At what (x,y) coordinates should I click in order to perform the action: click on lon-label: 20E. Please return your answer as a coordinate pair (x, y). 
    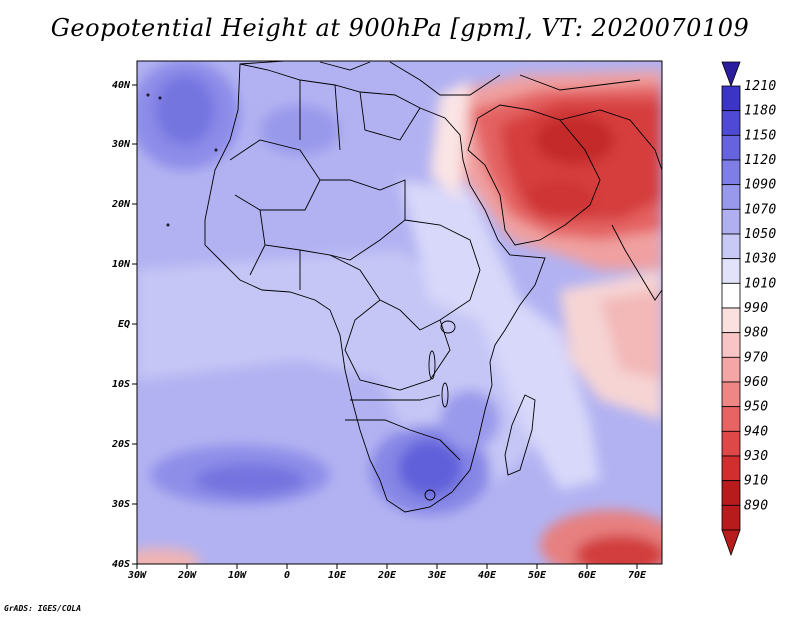
    Looking at the image, I should click on (387, 575).